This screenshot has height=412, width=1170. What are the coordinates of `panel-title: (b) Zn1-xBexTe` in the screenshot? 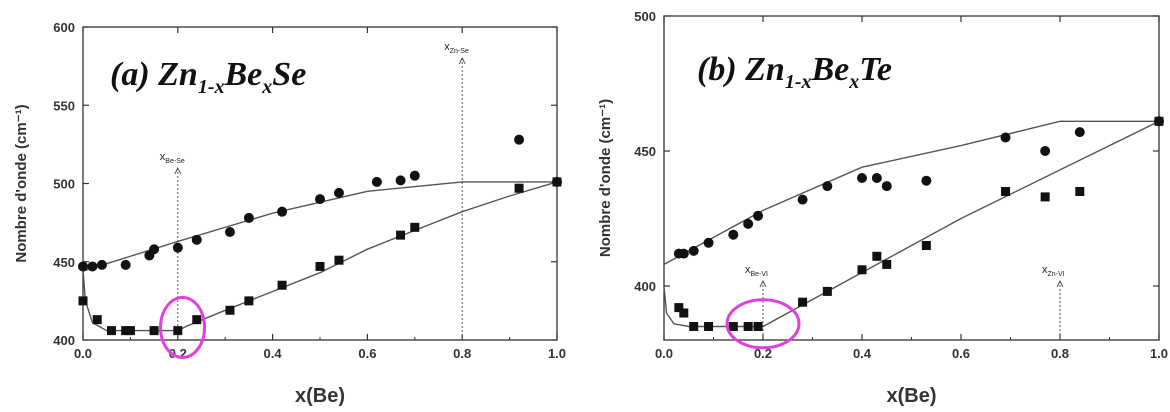 It's located at (794, 72).